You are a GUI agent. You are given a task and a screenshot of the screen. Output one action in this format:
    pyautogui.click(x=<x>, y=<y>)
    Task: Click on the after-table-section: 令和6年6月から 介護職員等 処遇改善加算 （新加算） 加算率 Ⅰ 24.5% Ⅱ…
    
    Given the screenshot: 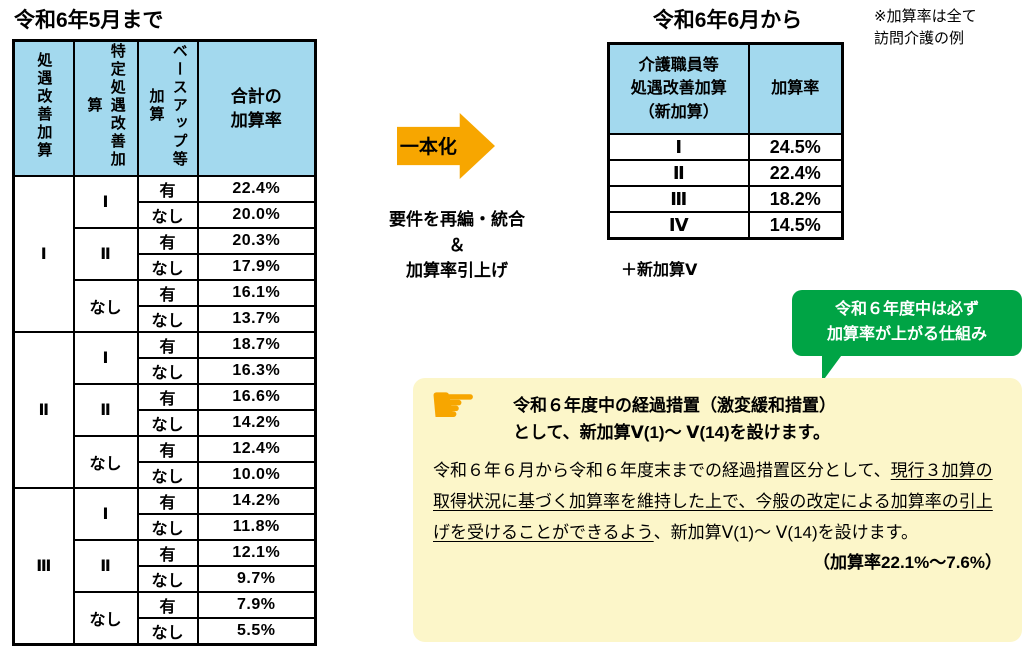 What is the action you would take?
    pyautogui.click(x=727, y=142)
    